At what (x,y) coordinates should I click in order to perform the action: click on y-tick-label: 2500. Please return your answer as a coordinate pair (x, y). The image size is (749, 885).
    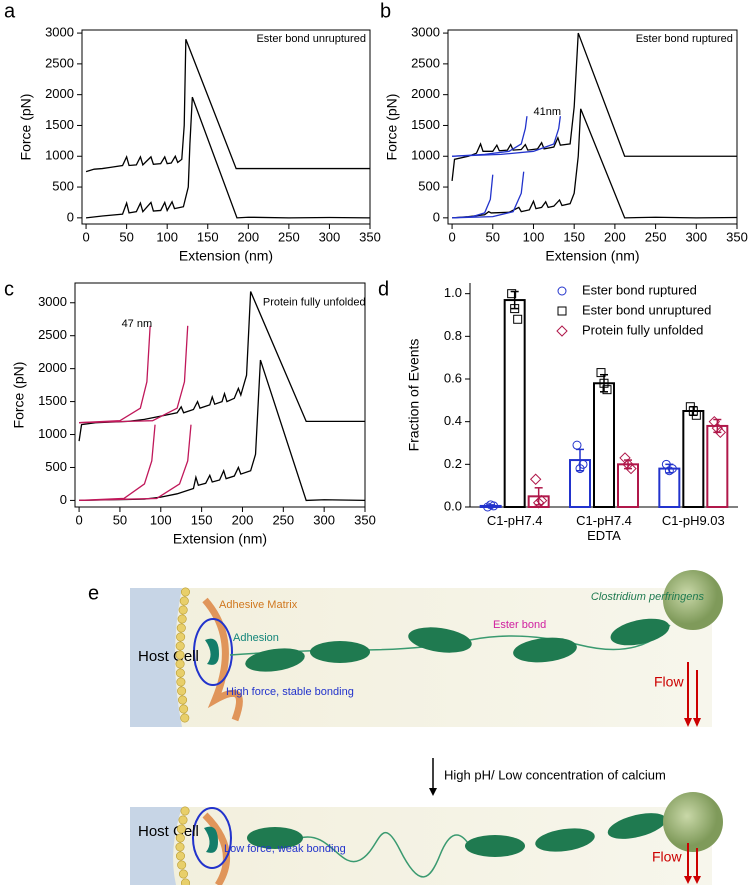
    Looking at the image, I should click on (59, 62).